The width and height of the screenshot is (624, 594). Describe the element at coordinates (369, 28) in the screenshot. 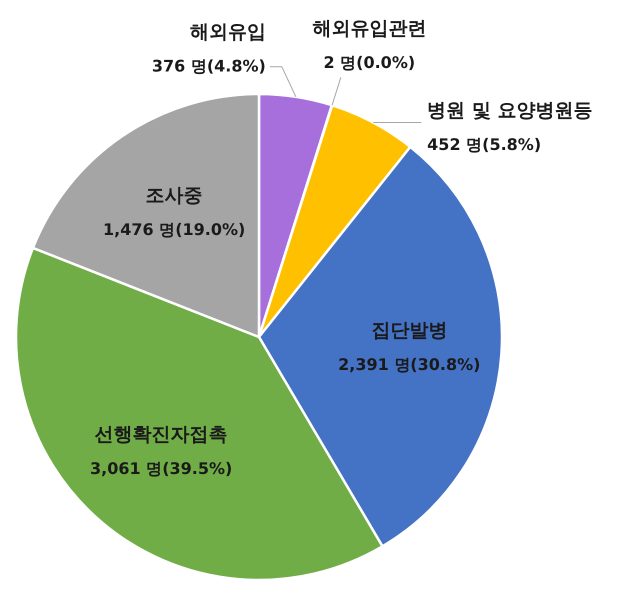

I see `slice-label: 해외유입관련` at that location.